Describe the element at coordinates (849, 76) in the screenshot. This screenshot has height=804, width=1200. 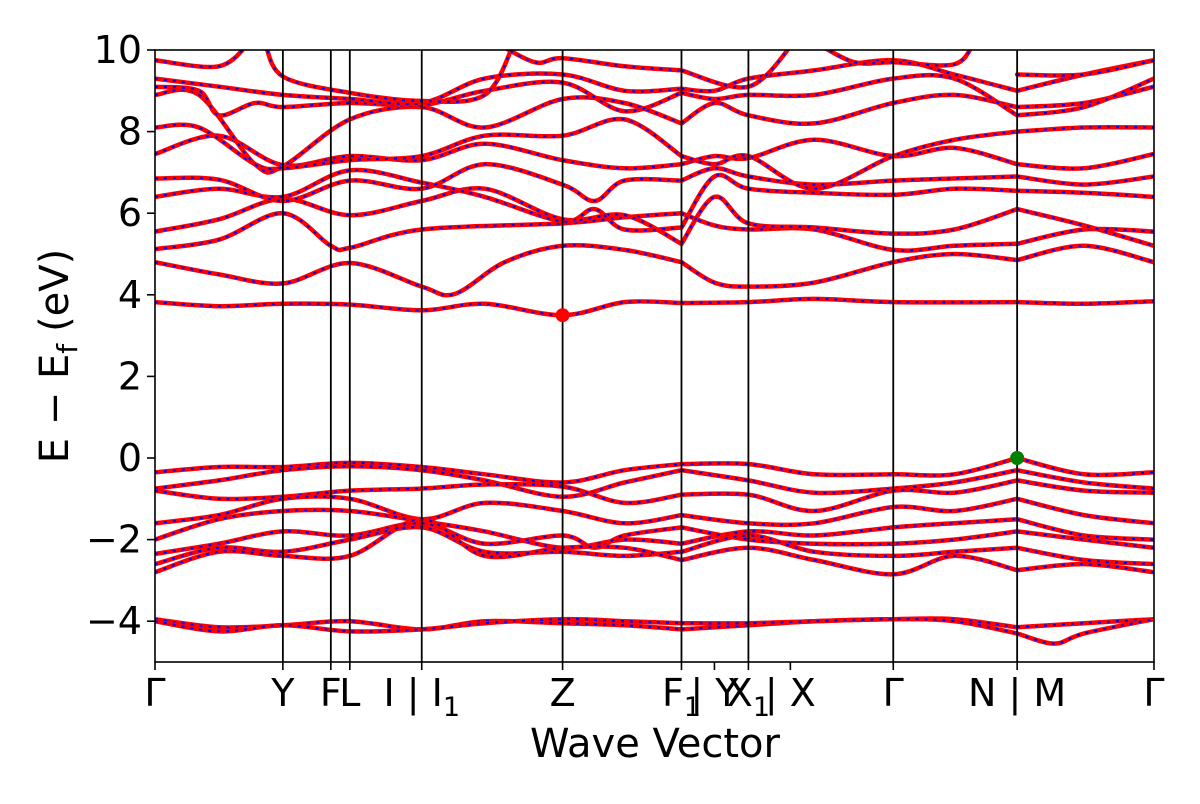
I see `conduction-band-11-overlay-seg2` at that location.